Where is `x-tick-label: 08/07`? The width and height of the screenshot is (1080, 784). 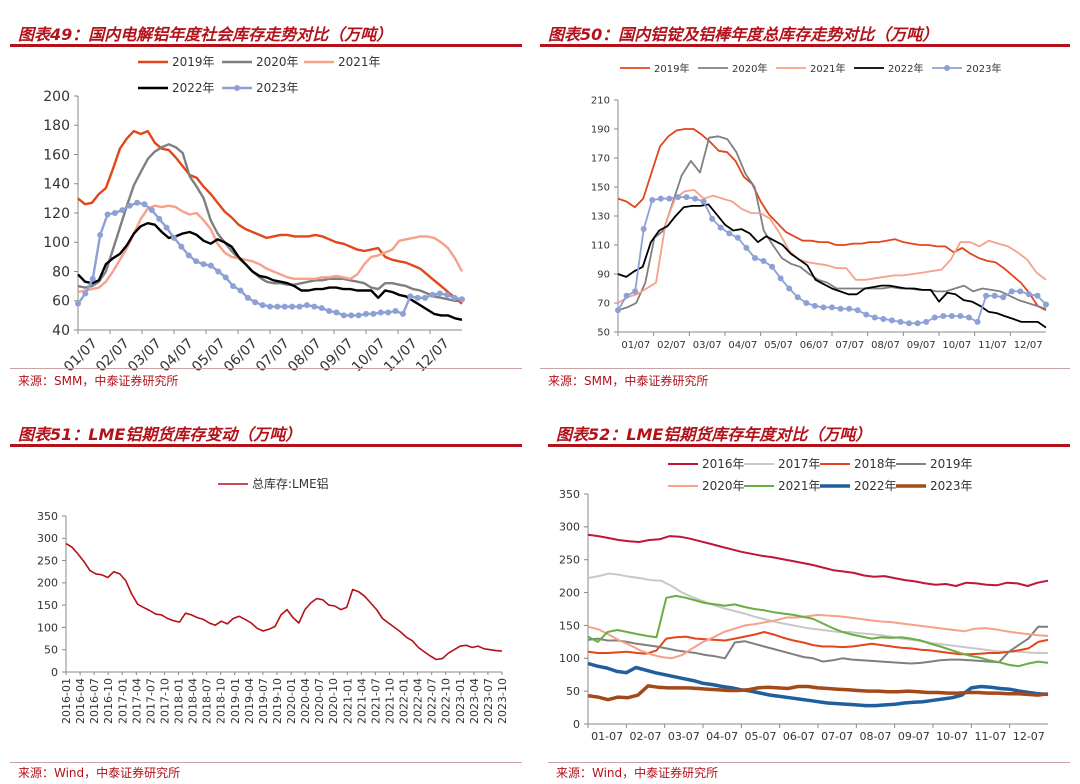 x-tick-label: 08/07 is located at coordinates (305, 356).